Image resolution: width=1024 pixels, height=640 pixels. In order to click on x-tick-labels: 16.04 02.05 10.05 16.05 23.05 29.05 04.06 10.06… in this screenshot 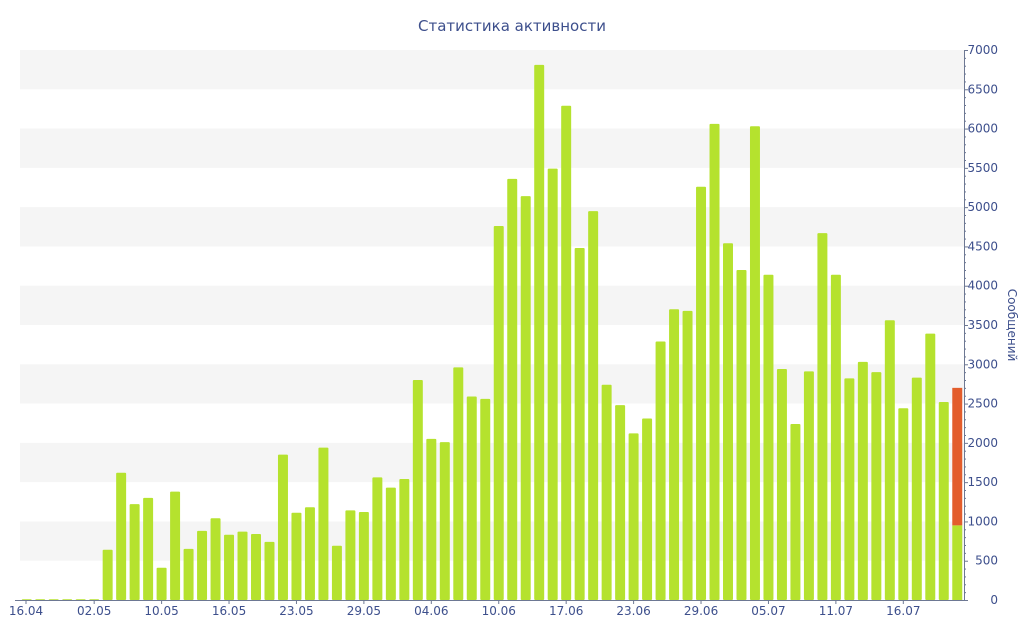, I will do `click(464, 609)`.